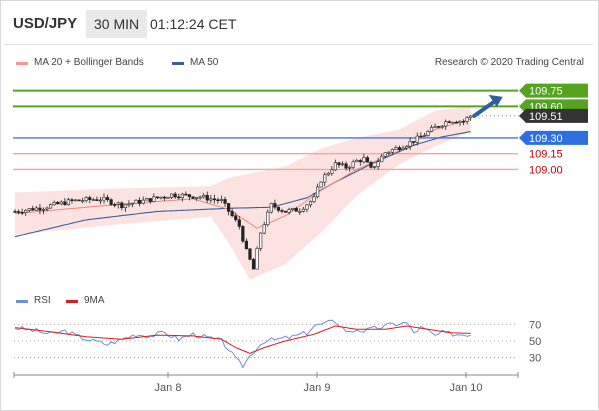 The image size is (599, 411). Describe the element at coordinates (94, 300) in the screenshot. I see `ma9-legend-label: 9MA` at that location.